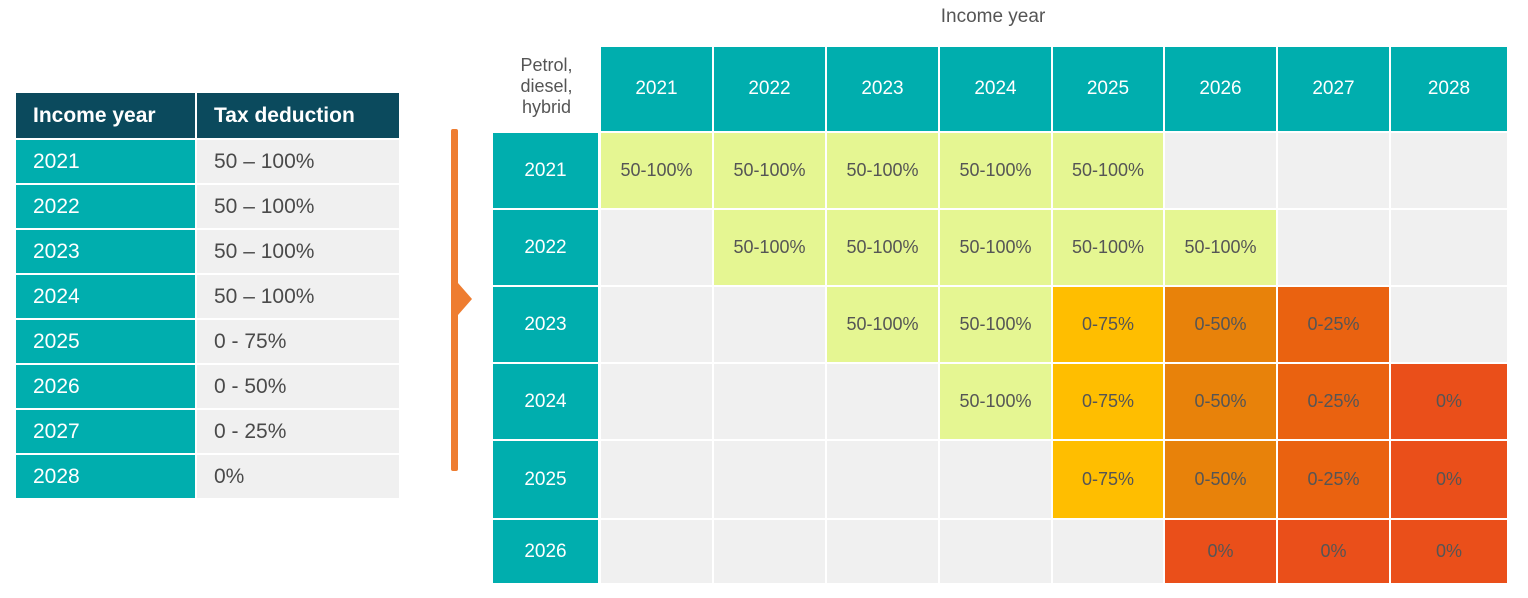 The image size is (1528, 598). What do you see at coordinates (546, 402) in the screenshot?
I see `row-header: 2024` at bounding box center [546, 402].